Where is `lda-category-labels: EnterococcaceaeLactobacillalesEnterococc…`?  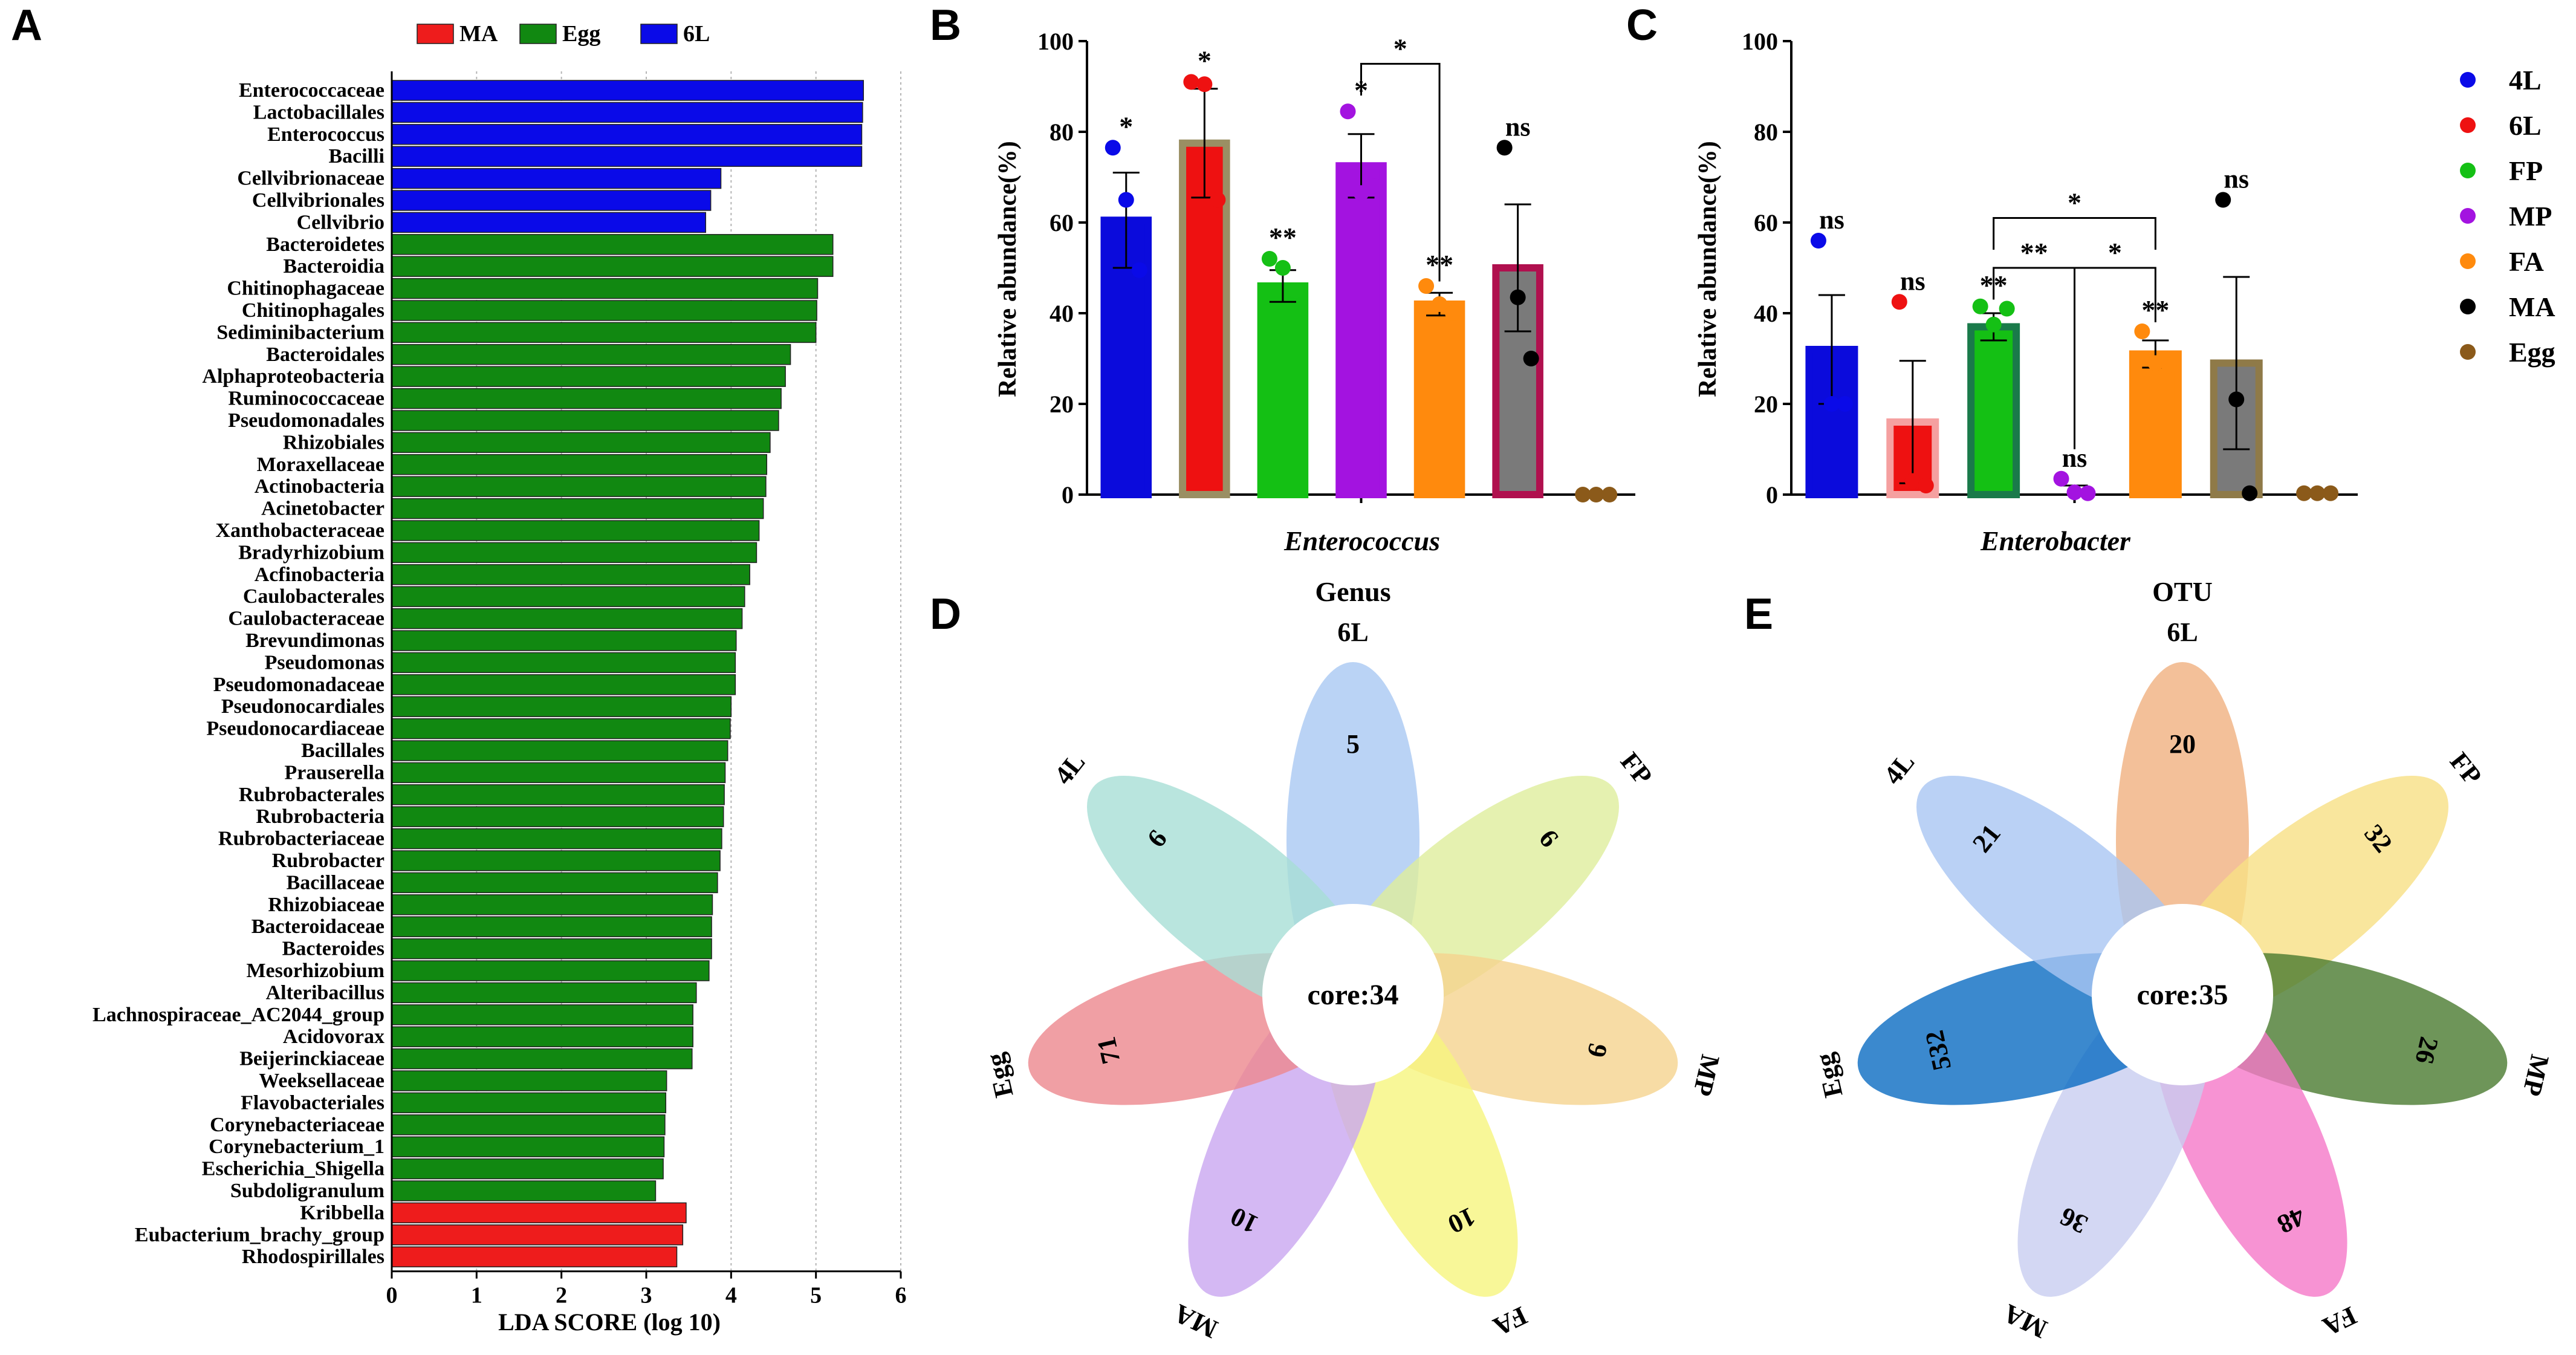 lda-category-labels: EnterococcaceaeLactobacillalesEnterococc… is located at coordinates (238, 674).